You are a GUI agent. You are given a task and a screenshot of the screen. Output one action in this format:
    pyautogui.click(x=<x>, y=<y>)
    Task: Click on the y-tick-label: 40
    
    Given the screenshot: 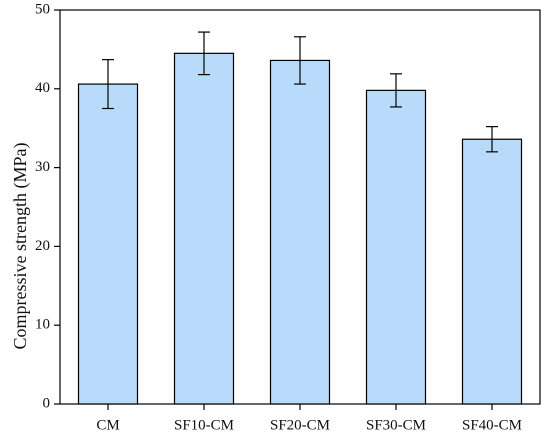 What is the action you would take?
    pyautogui.click(x=42, y=88)
    